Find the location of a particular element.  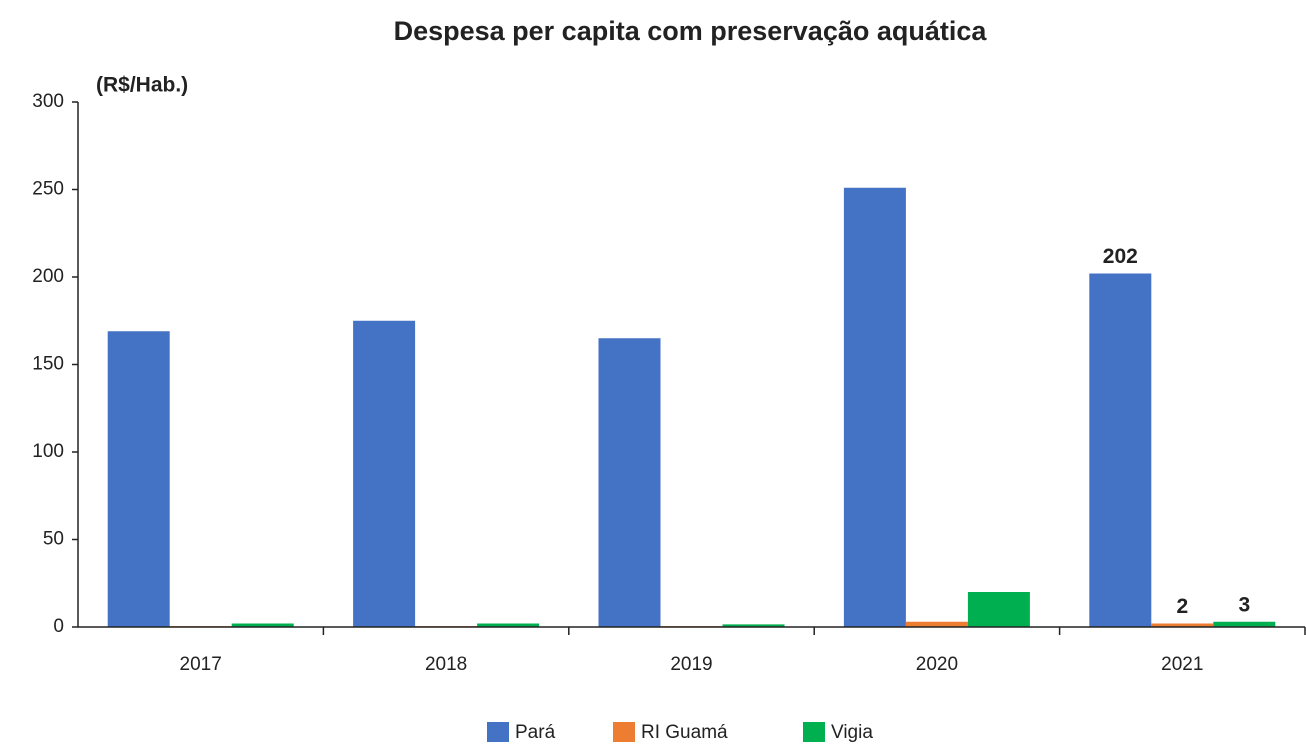

legend-label: RI Guamá is located at coordinates (684, 732).